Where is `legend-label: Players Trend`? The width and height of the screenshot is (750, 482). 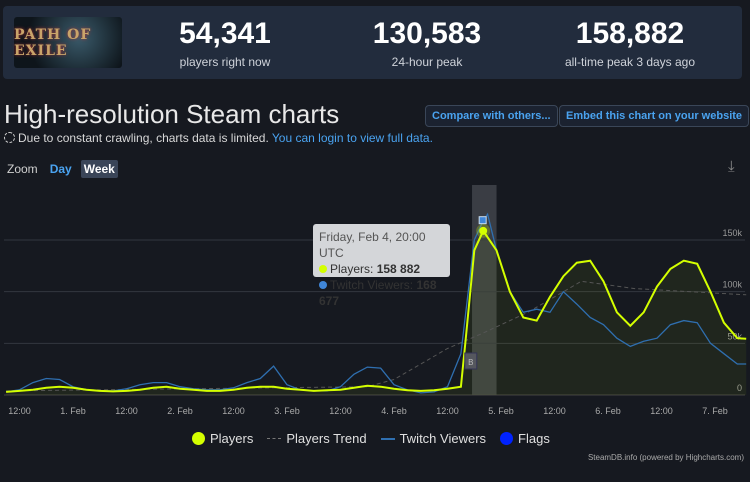 legend-label: Players Trend is located at coordinates (326, 438).